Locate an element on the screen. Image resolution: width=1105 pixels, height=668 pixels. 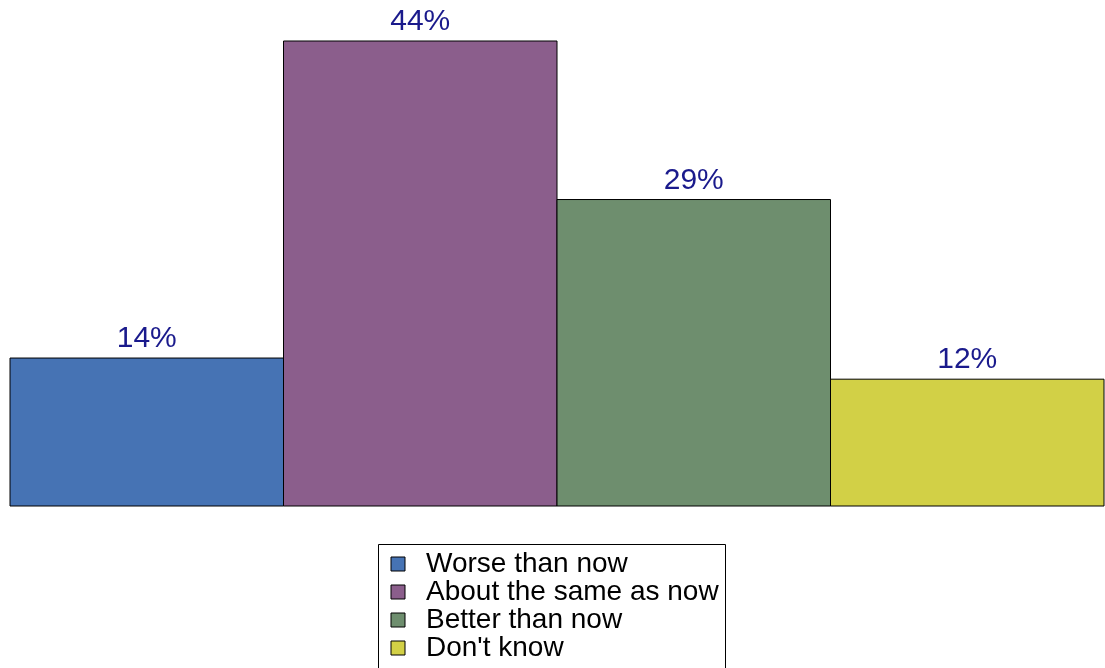
data-label: 14% is located at coordinates (146, 337).